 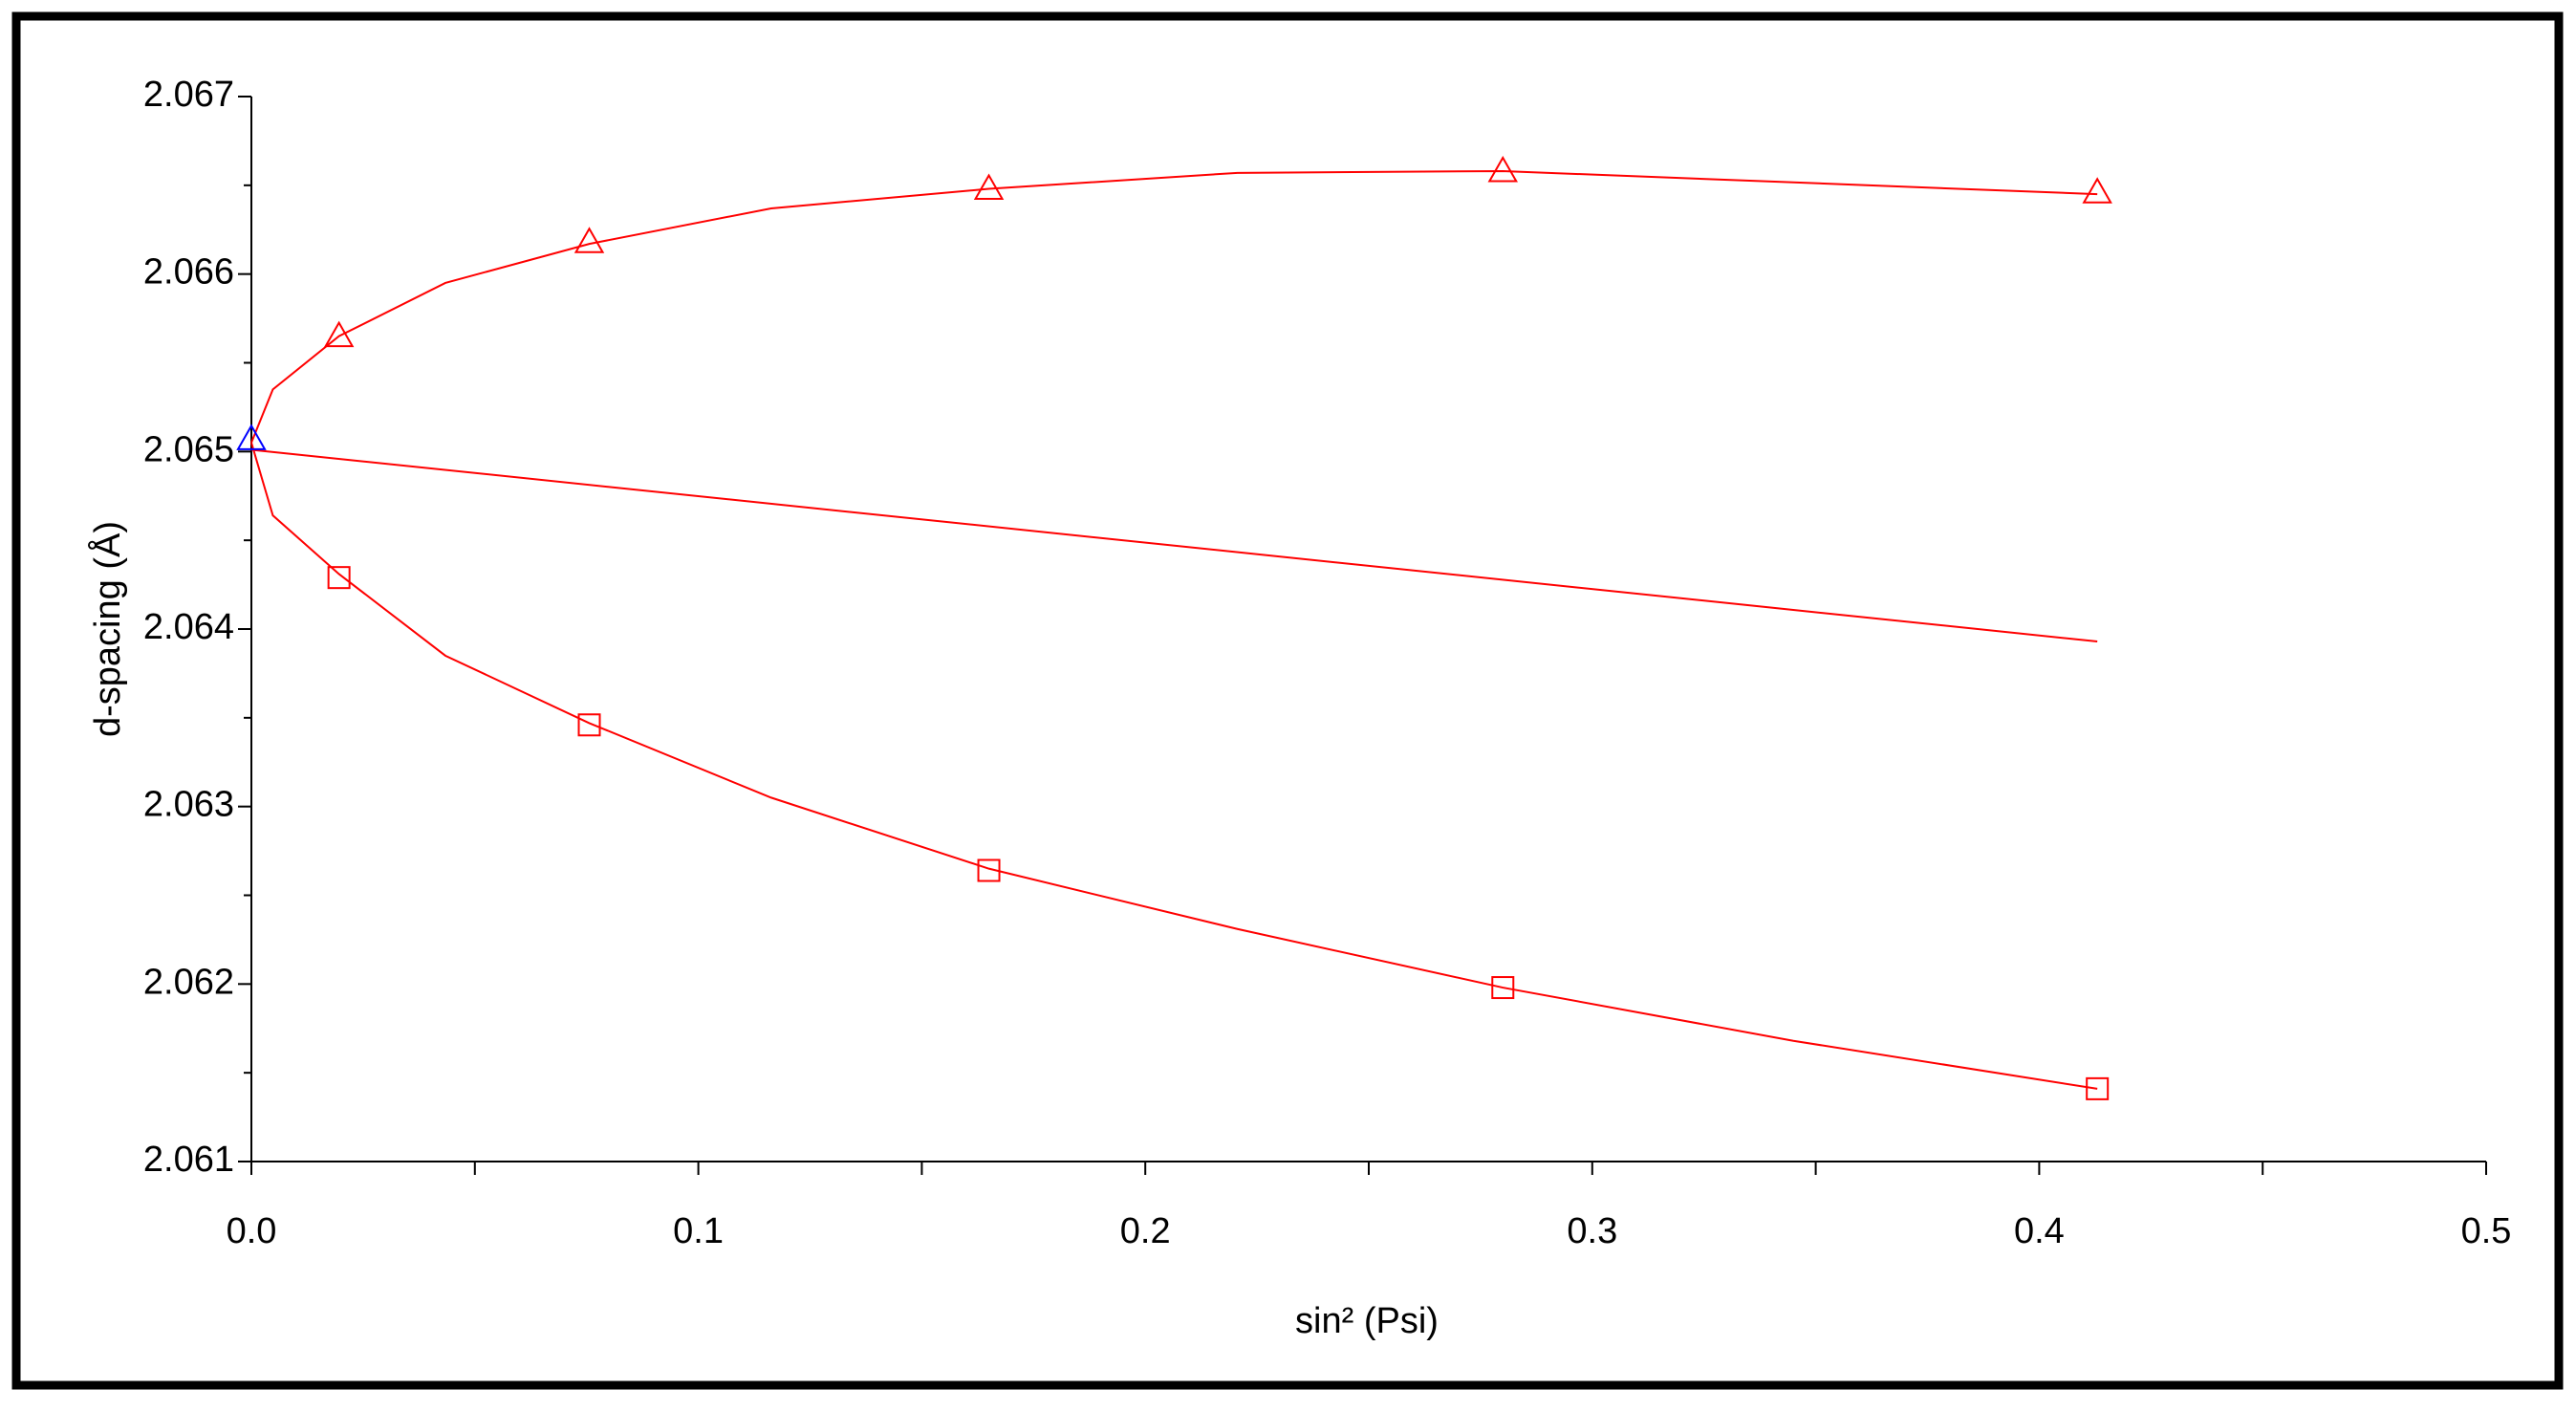 I want to click on y-tick-label: 2.062, so click(x=188, y=982).